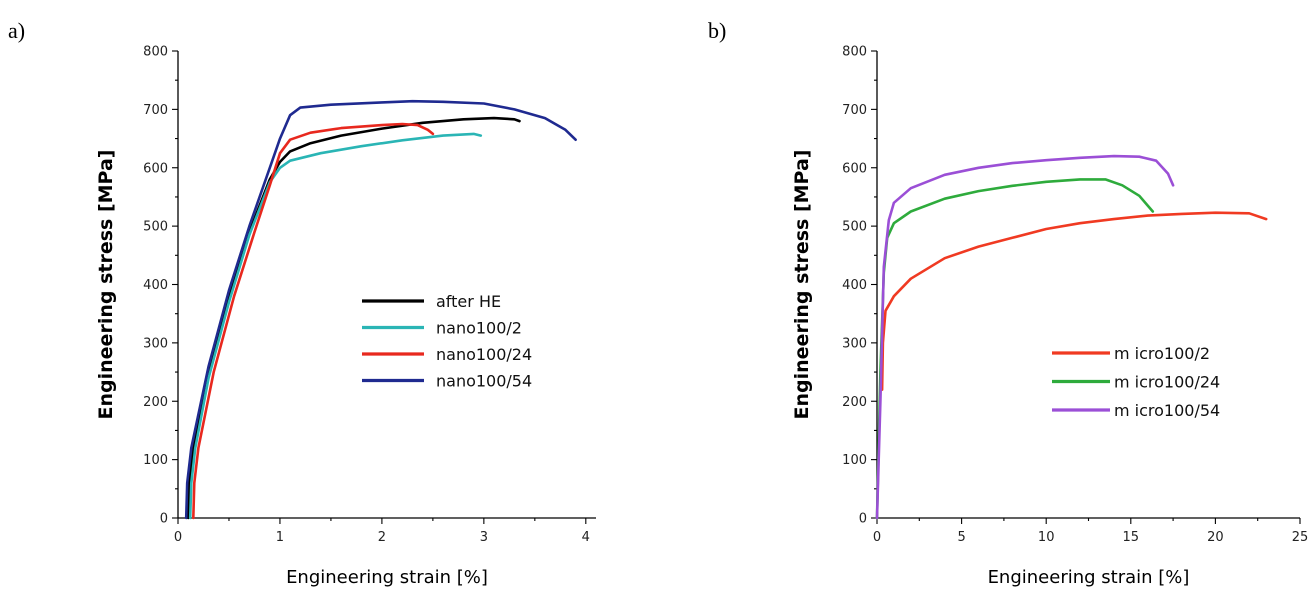 The image size is (1315, 597). Describe the element at coordinates (468, 301) in the screenshot. I see `legend-label: after HE` at that location.